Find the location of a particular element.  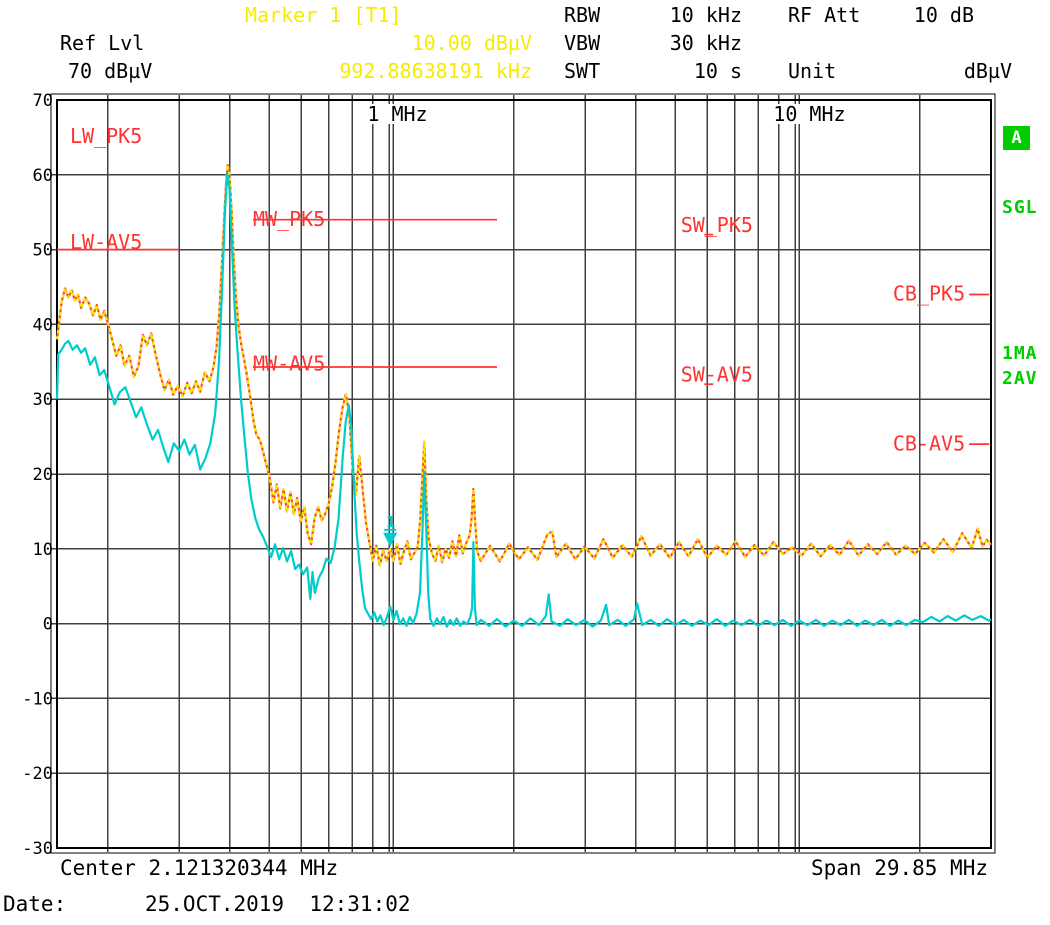

y-axis-label: 0 is located at coordinates (48, 625).